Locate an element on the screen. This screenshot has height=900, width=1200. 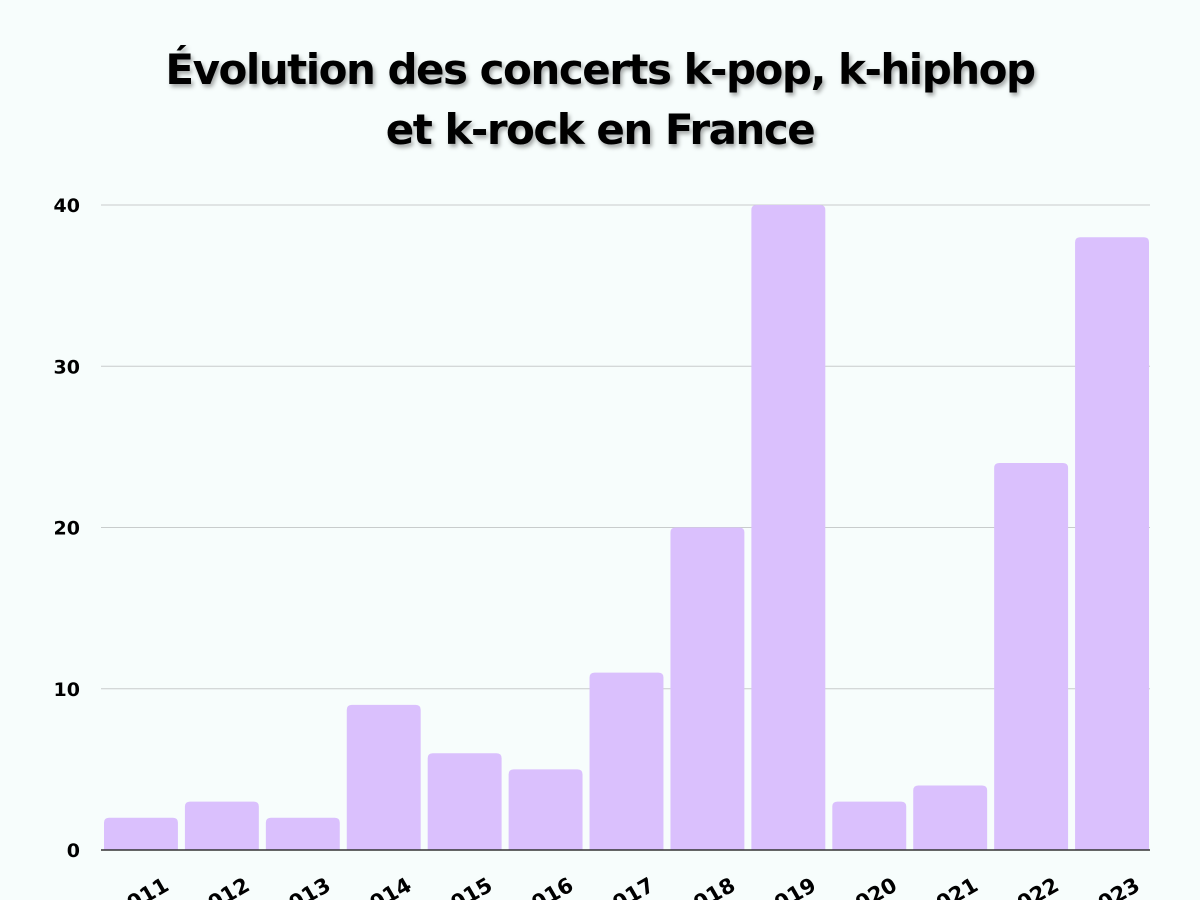
bar-2021 is located at coordinates (950, 817).